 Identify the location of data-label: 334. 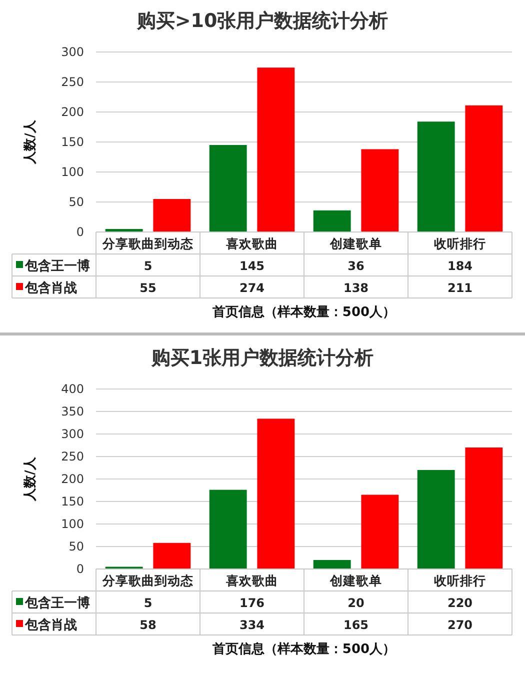
(252, 625).